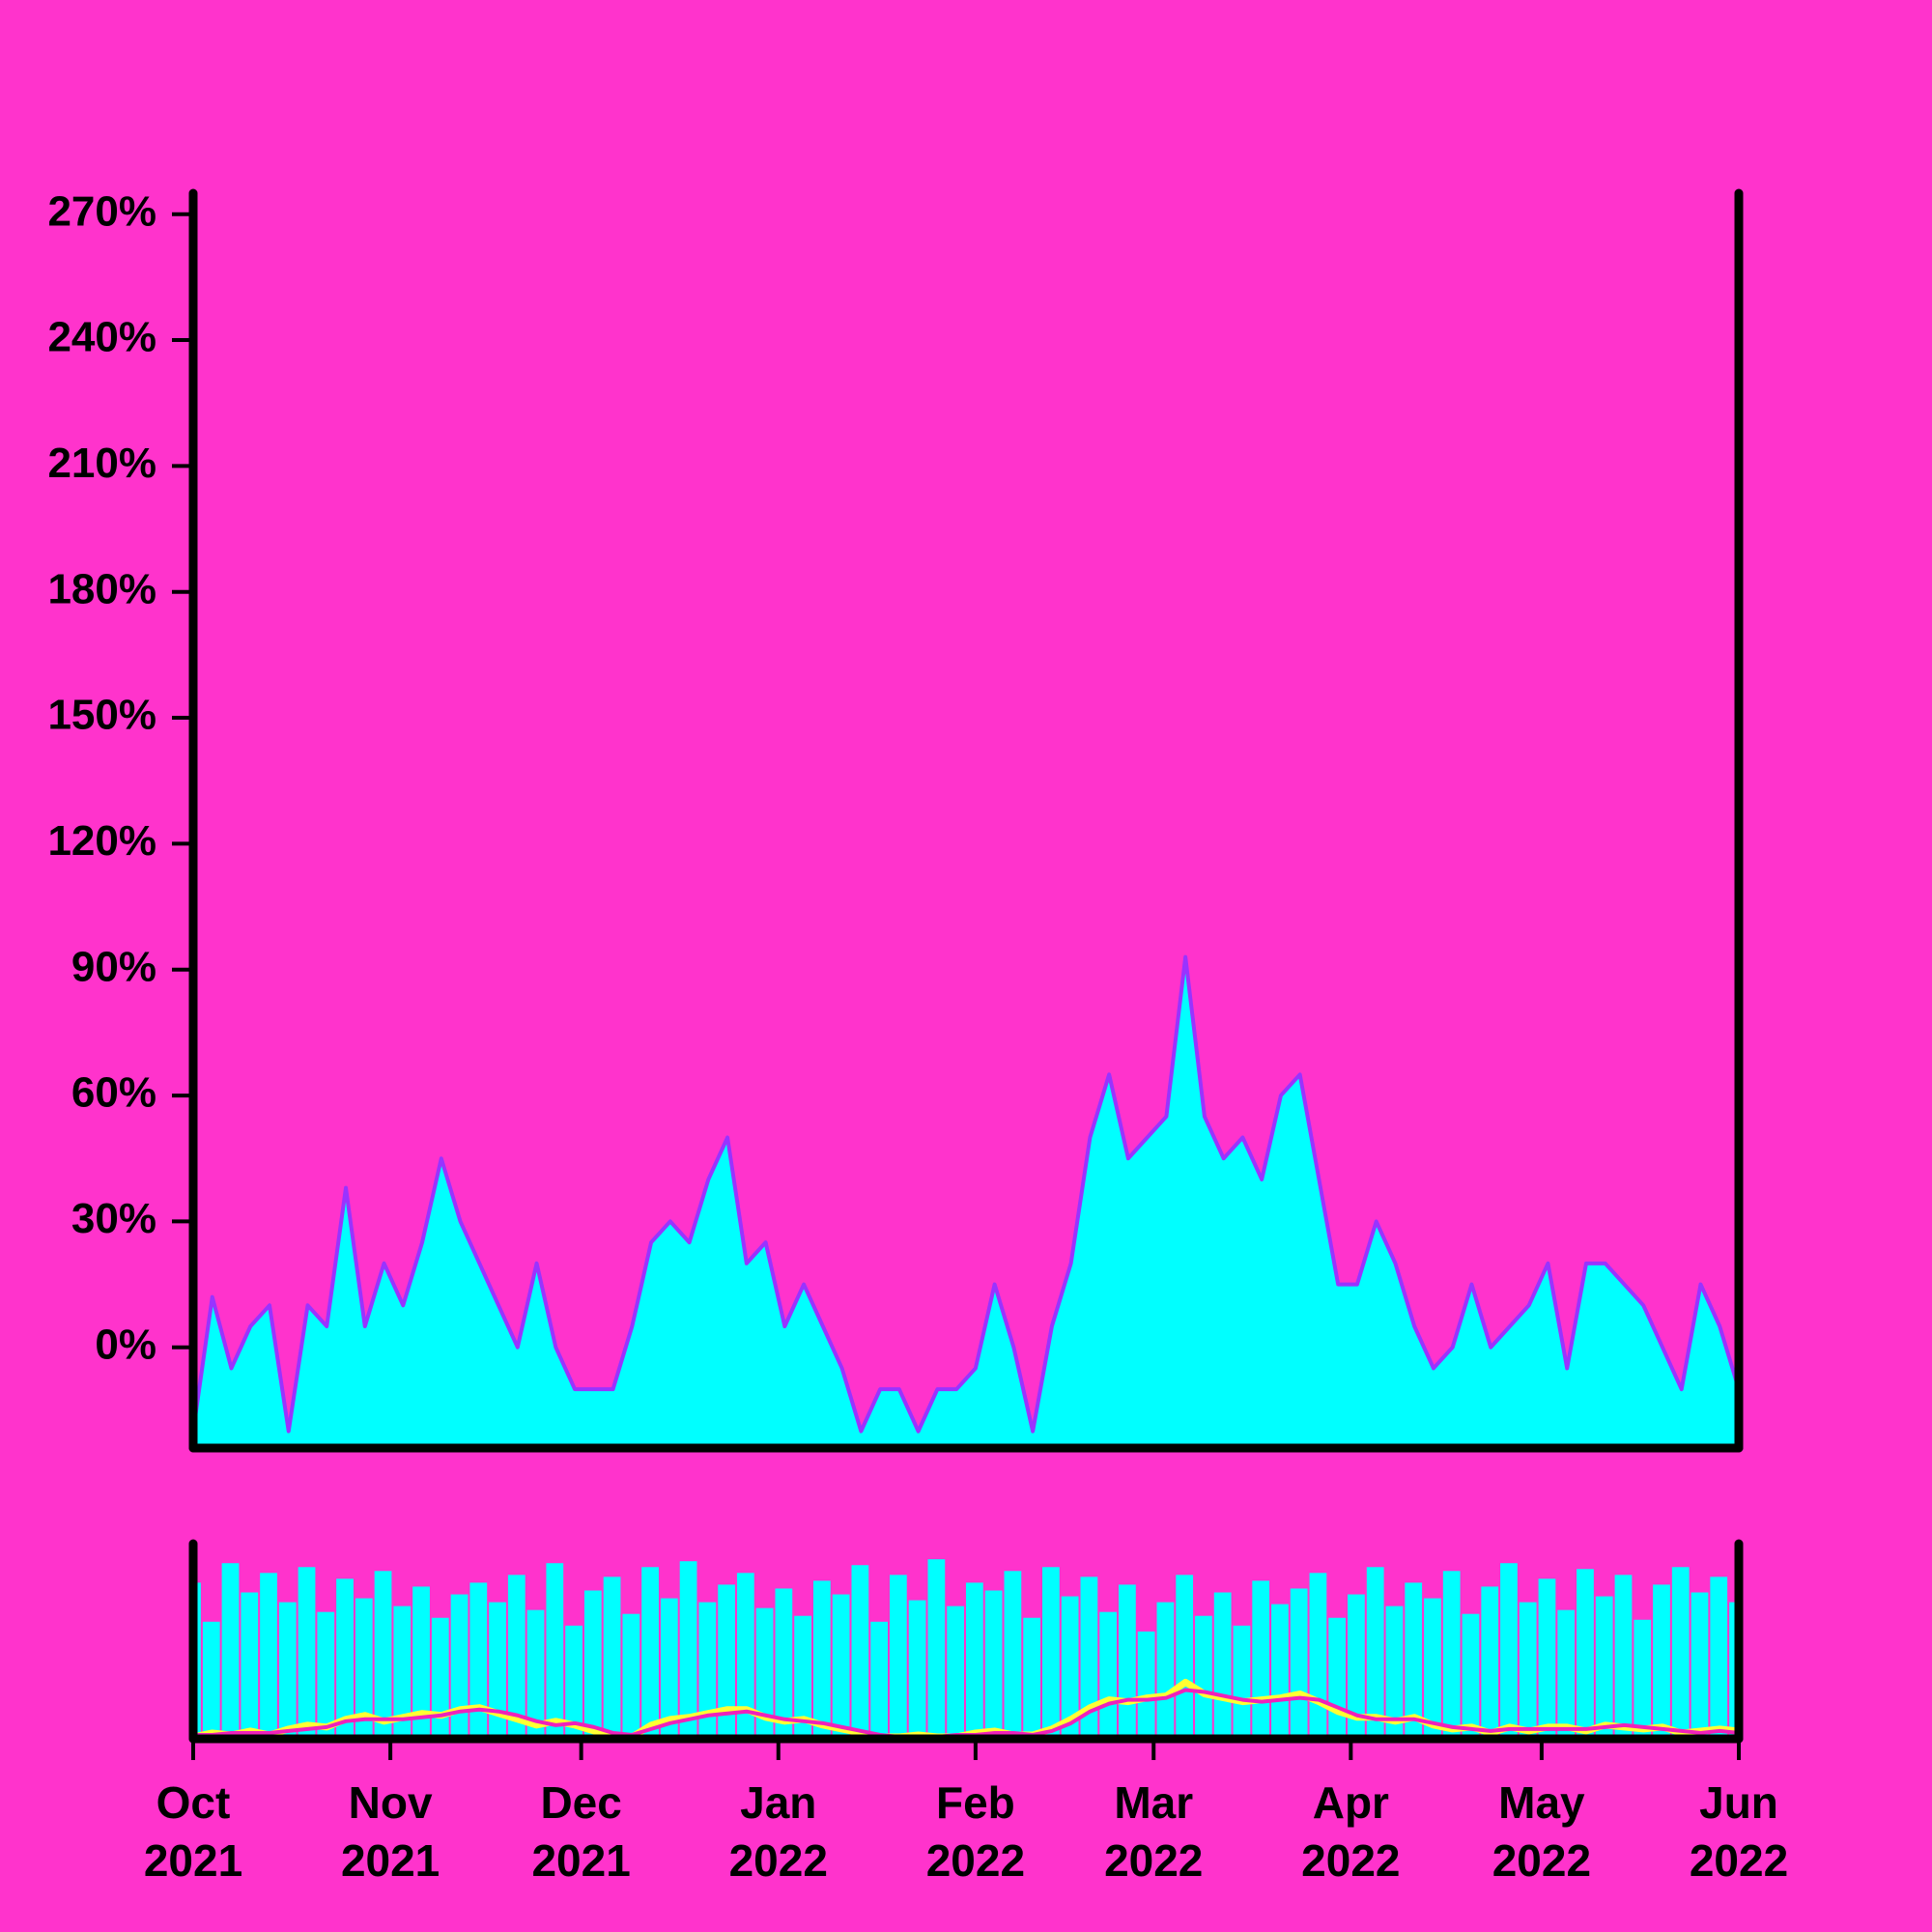 The height and width of the screenshot is (1932, 1932). I want to click on x-tick-label: Jun 2022, so click(1739, 1831).